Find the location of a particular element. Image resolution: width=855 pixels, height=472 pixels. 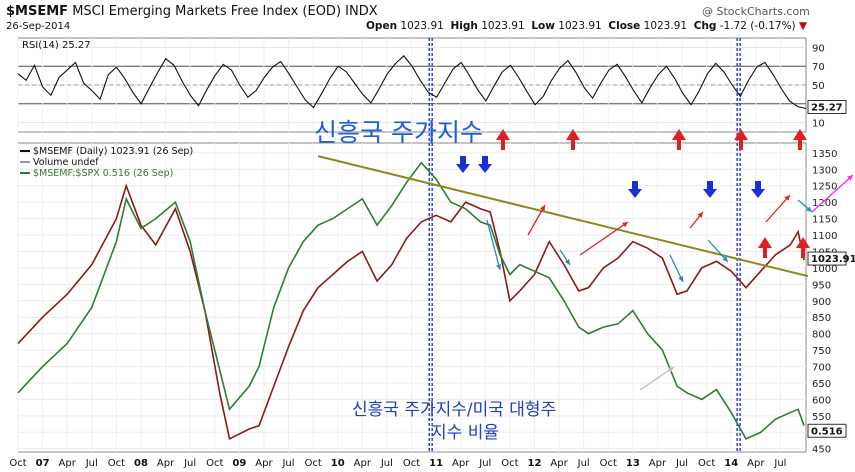

price-tick-label: 900 is located at coordinates (821, 302).